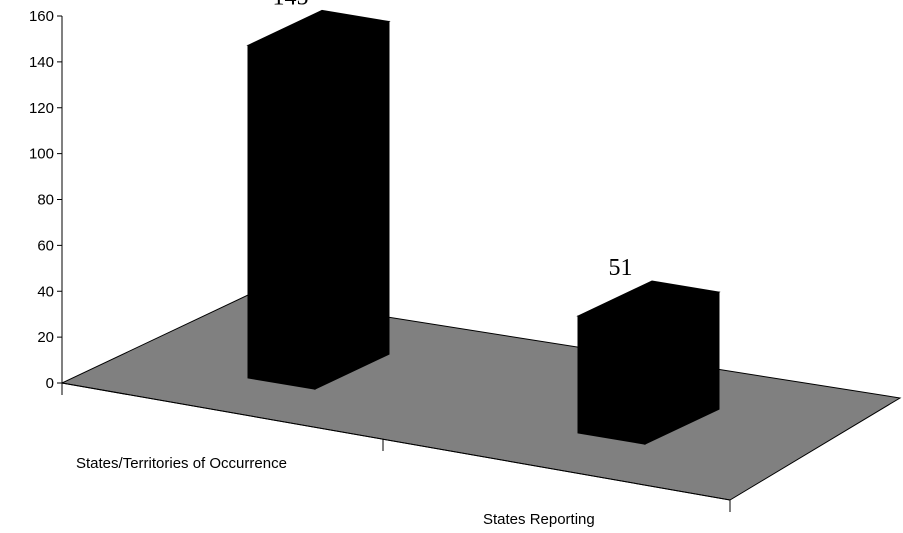 Image resolution: width=903 pixels, height=533 pixels. I want to click on y-tick-label: 0, so click(50, 383).